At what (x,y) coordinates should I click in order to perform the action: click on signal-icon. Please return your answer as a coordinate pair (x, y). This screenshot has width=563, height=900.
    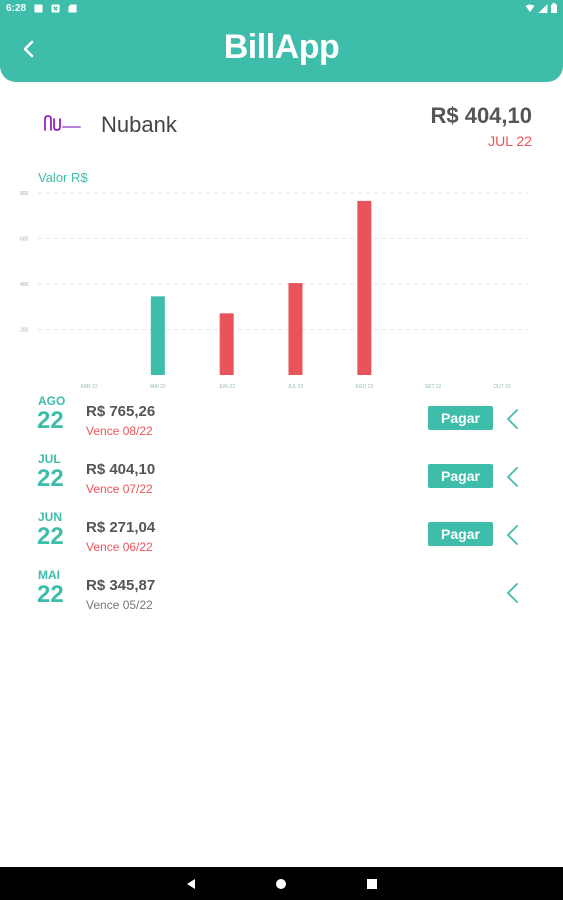
    Looking at the image, I should click on (543, 8).